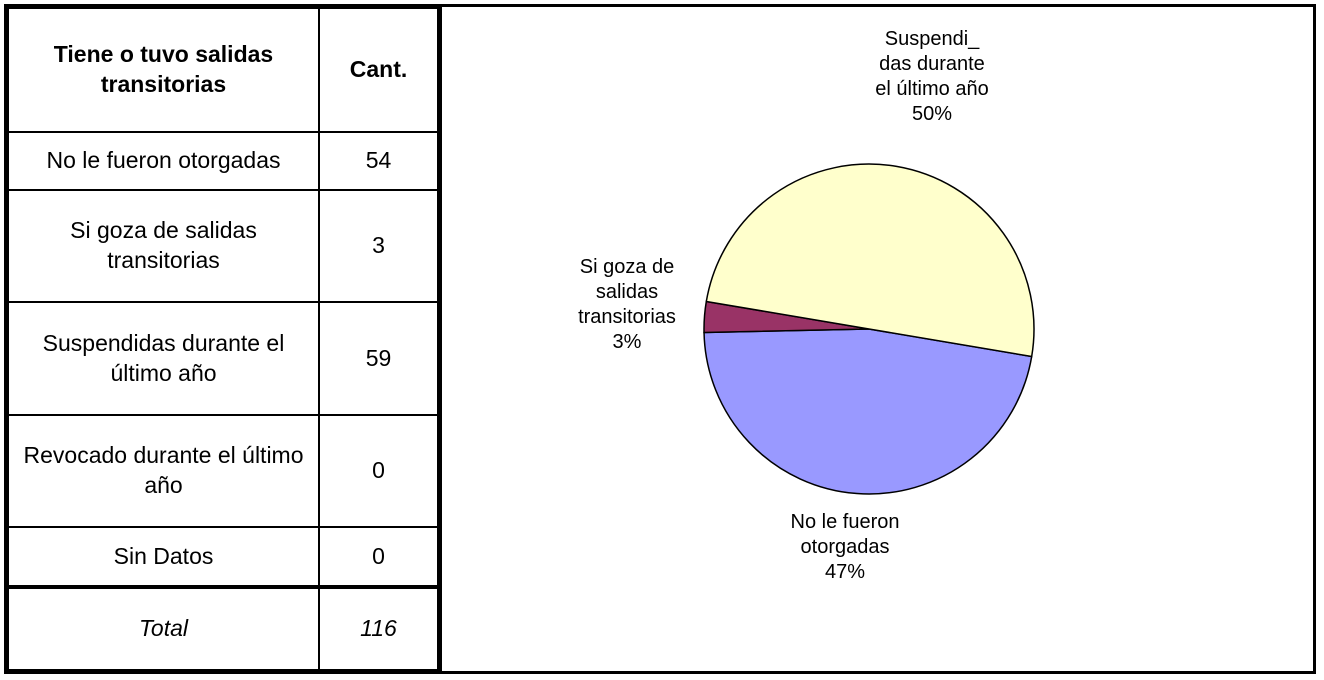 This screenshot has height=680, width=1324. I want to click on slice-value-label: 47%, so click(845, 572).